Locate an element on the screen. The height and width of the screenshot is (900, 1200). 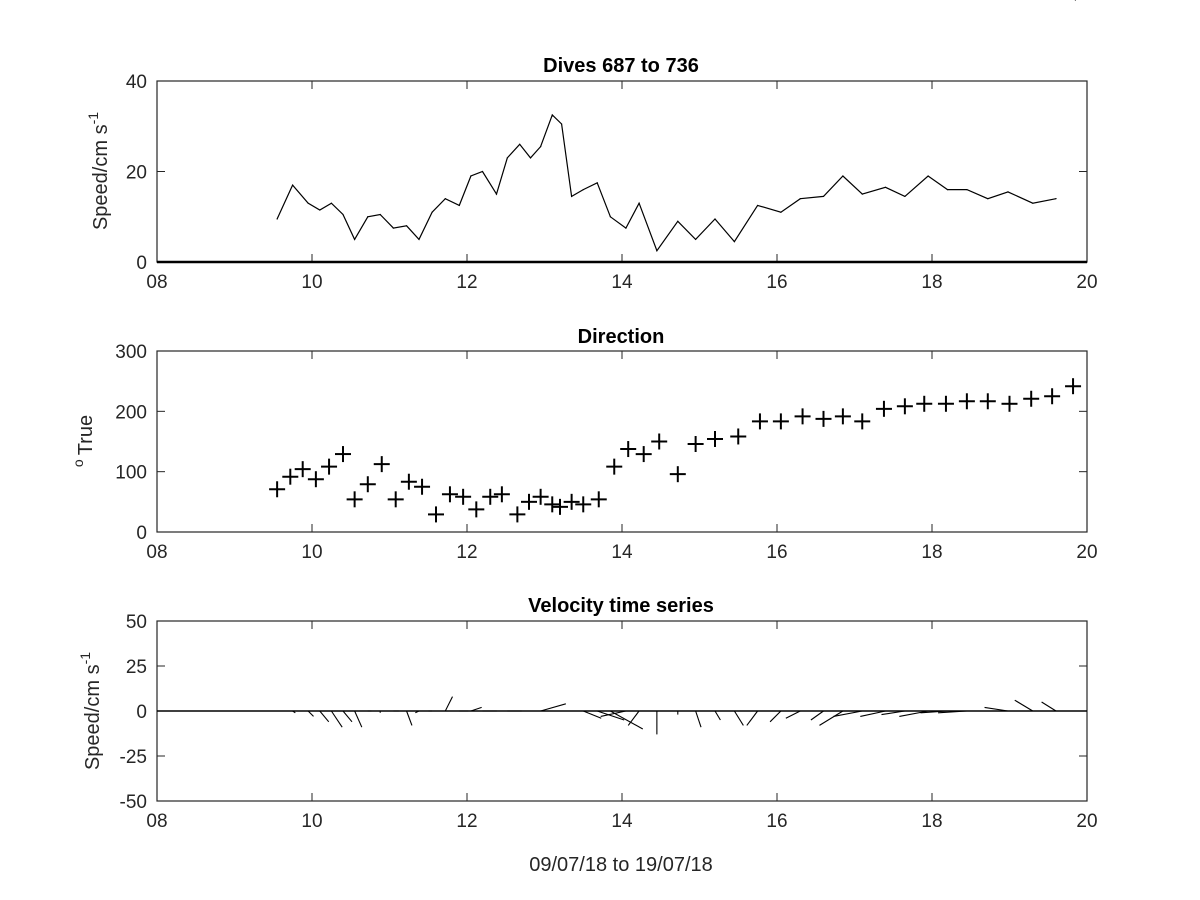
velocity-ylabel-main: Speed/cm s is located at coordinates (93, 717).